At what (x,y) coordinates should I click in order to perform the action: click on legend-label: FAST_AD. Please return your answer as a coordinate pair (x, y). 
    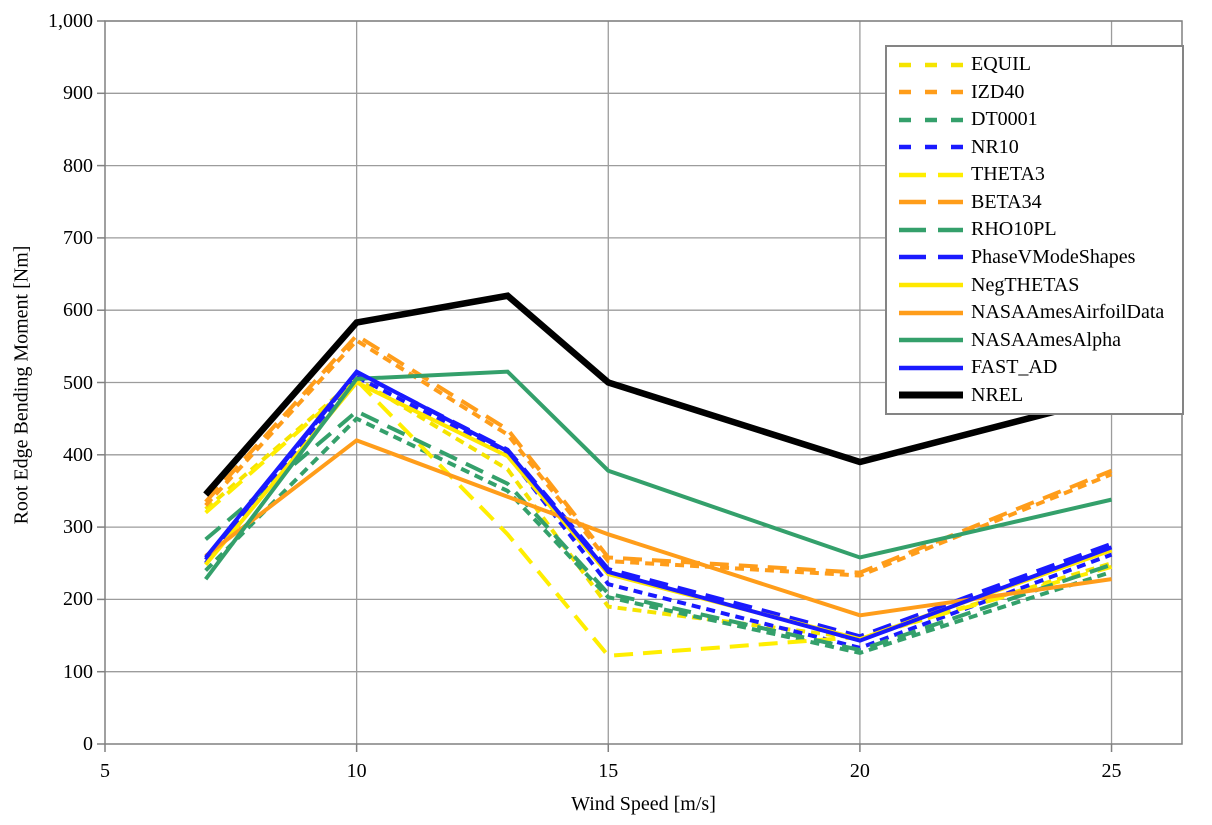
    Looking at the image, I should click on (1014, 367).